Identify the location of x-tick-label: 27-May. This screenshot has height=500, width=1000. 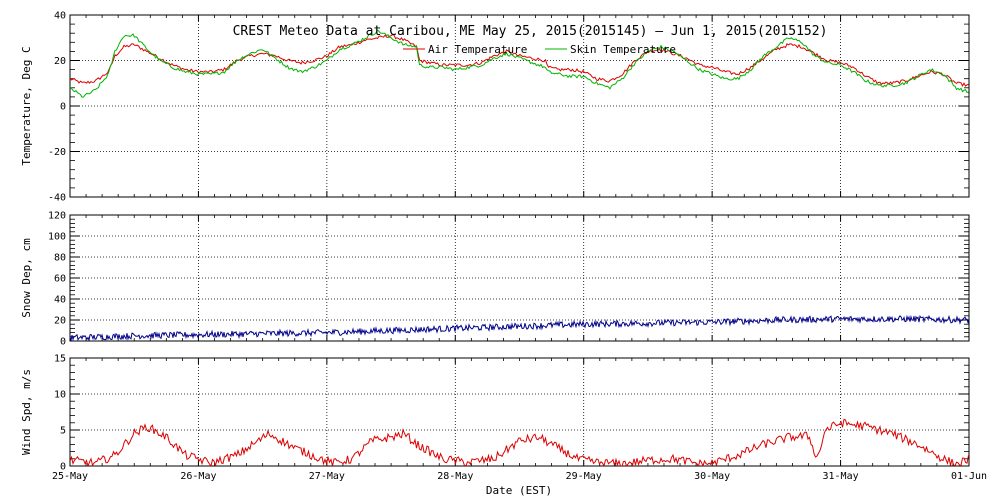
(327, 476).